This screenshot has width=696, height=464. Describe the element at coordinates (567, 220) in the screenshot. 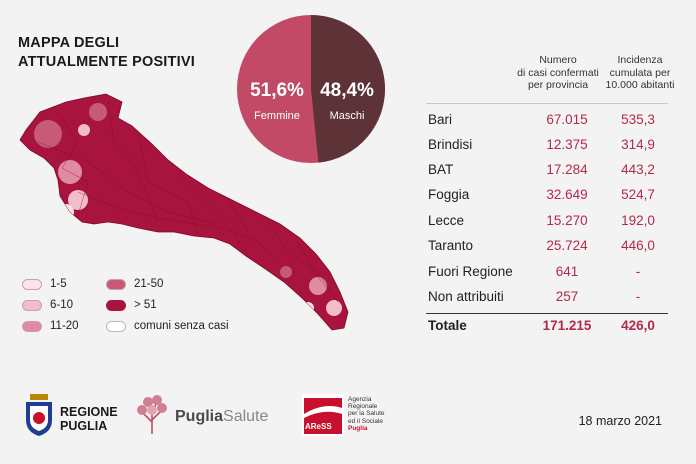

I see `cases-value: 15.270` at that location.